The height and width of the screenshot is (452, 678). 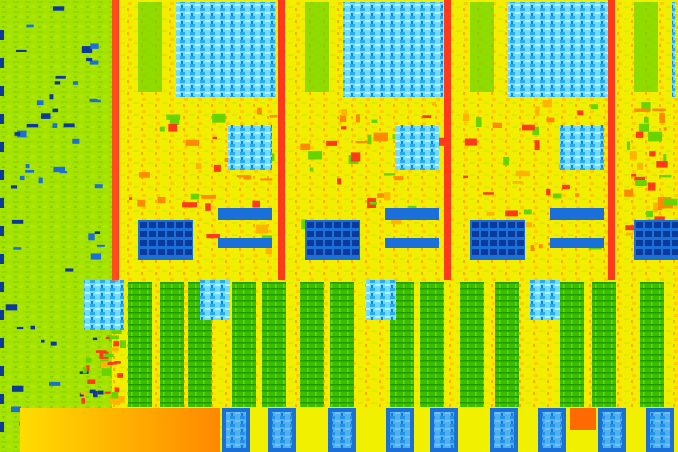 I want to click on system-agent-io, so click(x=349, y=430).